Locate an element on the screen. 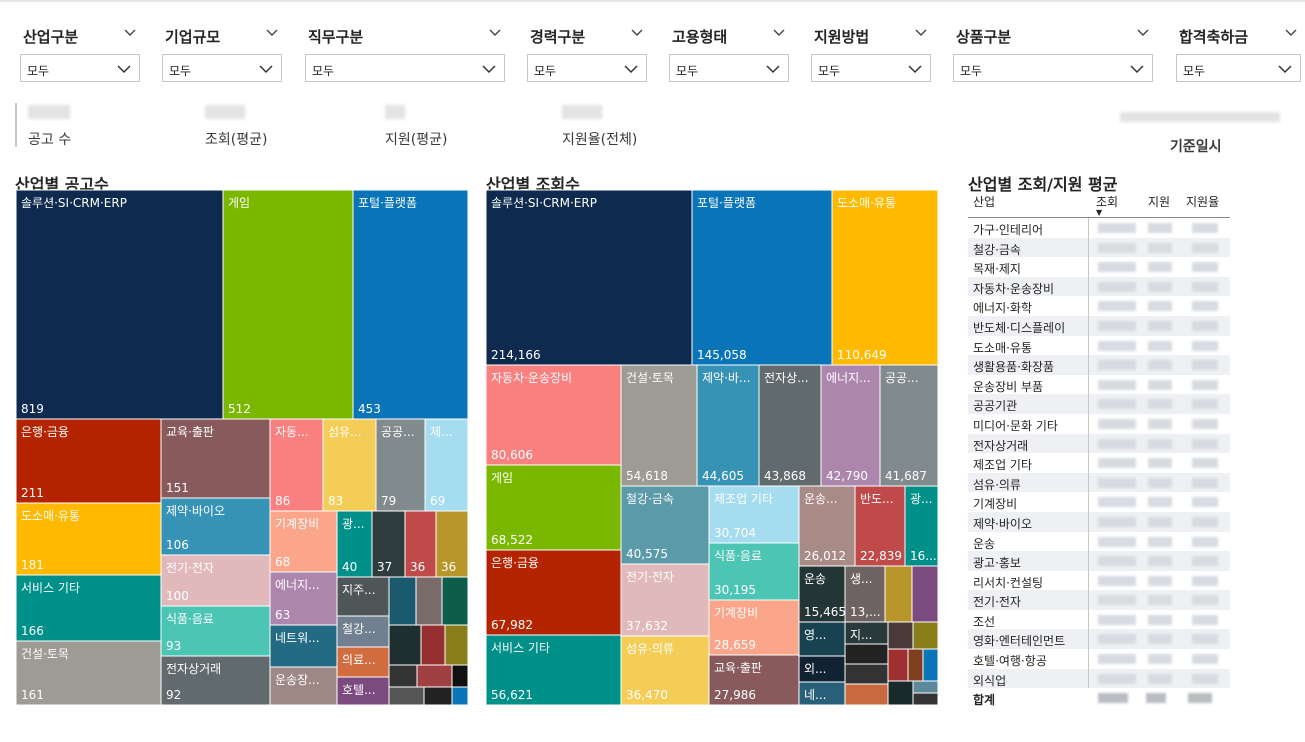 This screenshot has width=1305, height=742. slicer-header: 지원방법 is located at coordinates (871, 35).